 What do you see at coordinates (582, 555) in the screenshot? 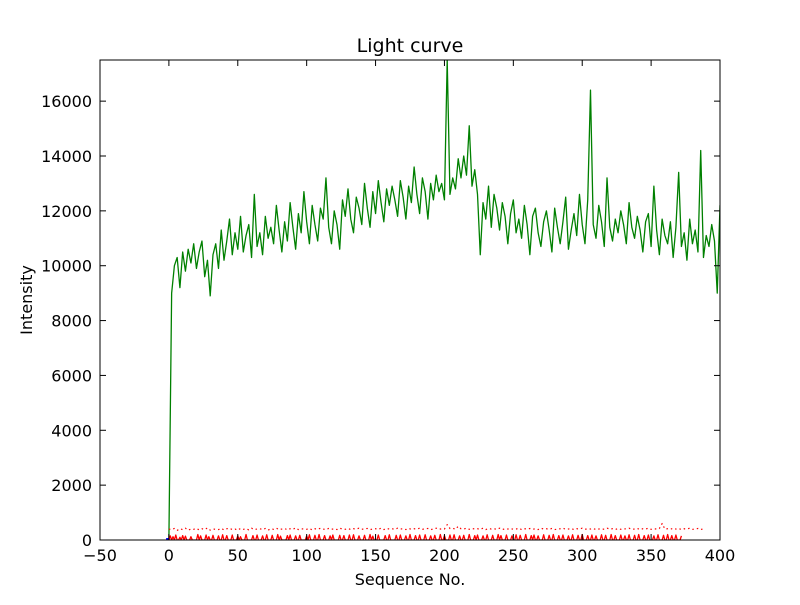
I see `x-tick-label: 300` at bounding box center [582, 555].